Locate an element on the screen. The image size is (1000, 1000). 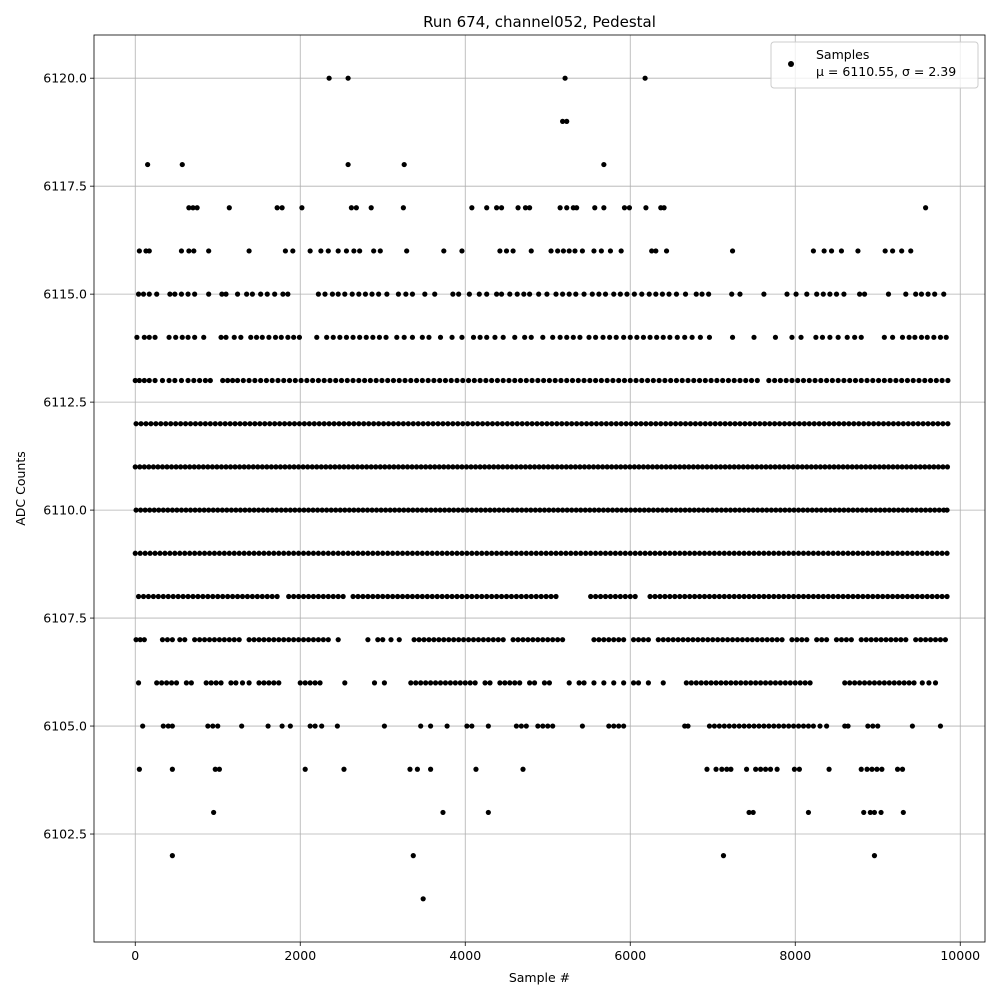
x-tick-label: 6000 is located at coordinates (630, 955).